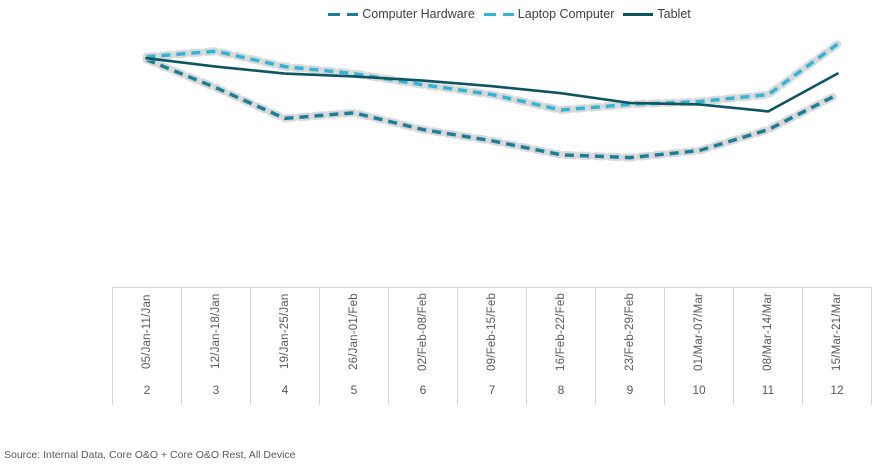 The height and width of the screenshot is (467, 879). Describe the element at coordinates (566, 14) in the screenshot. I see `legend-label: Laptop Computer` at that location.